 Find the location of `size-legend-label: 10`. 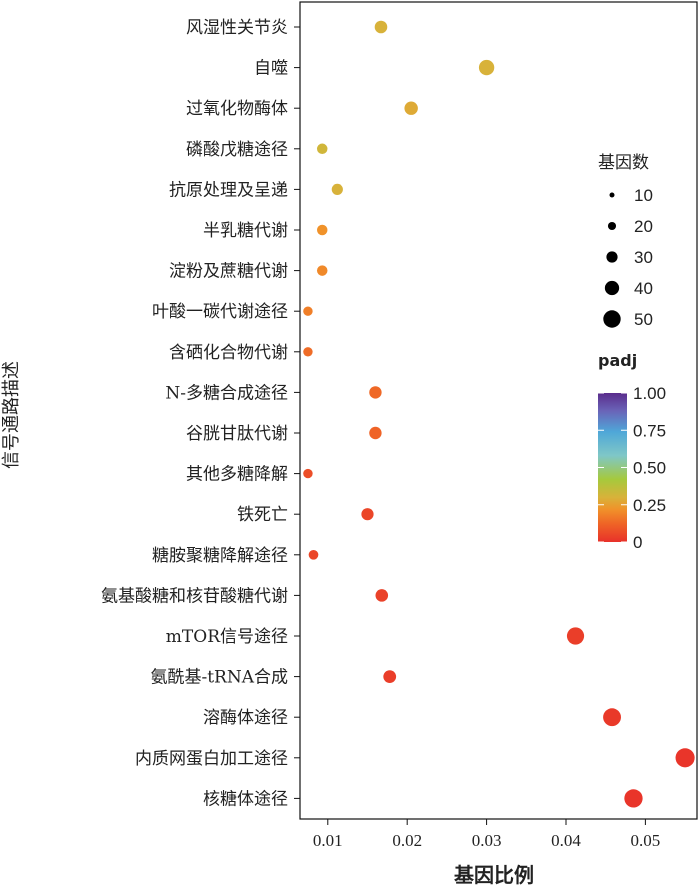

size-legend-label: 10 is located at coordinates (643, 195).